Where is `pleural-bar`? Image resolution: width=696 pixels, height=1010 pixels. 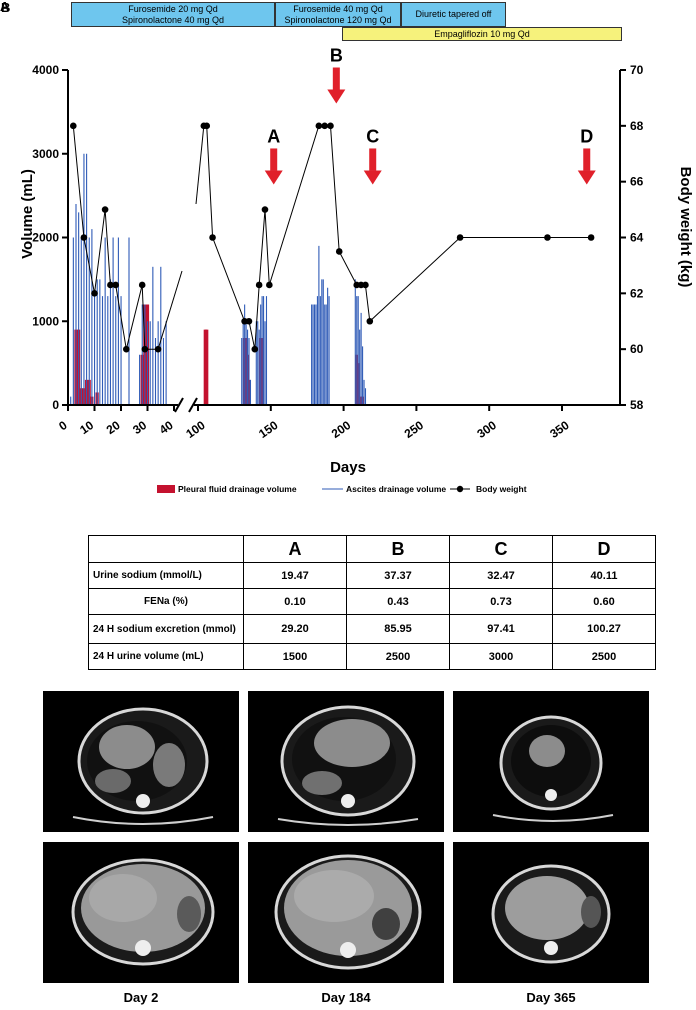
pleural-bar is located at coordinates (207, 367).